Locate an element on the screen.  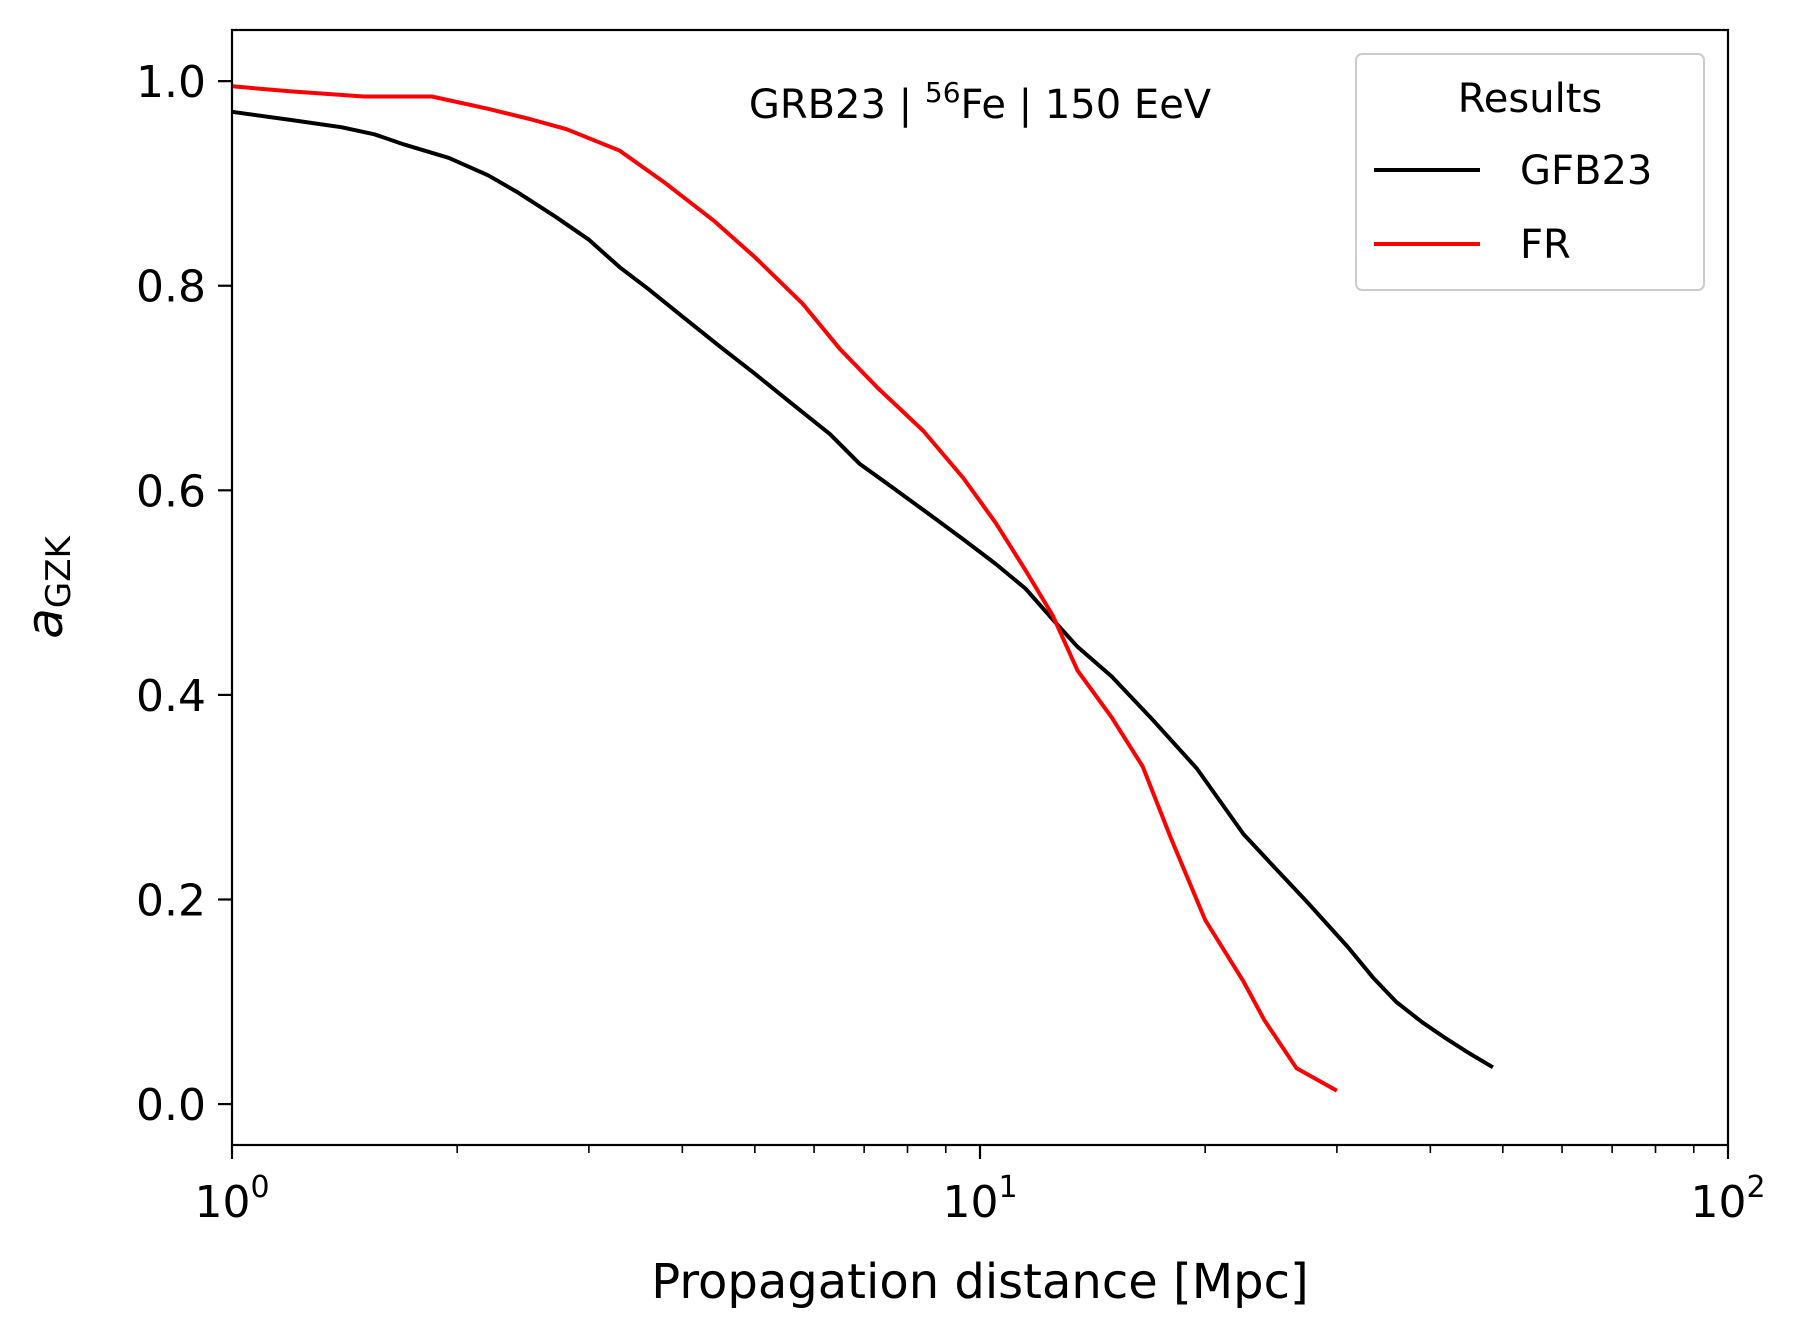
legend-items: GFB23 FR is located at coordinates (1513, 208).